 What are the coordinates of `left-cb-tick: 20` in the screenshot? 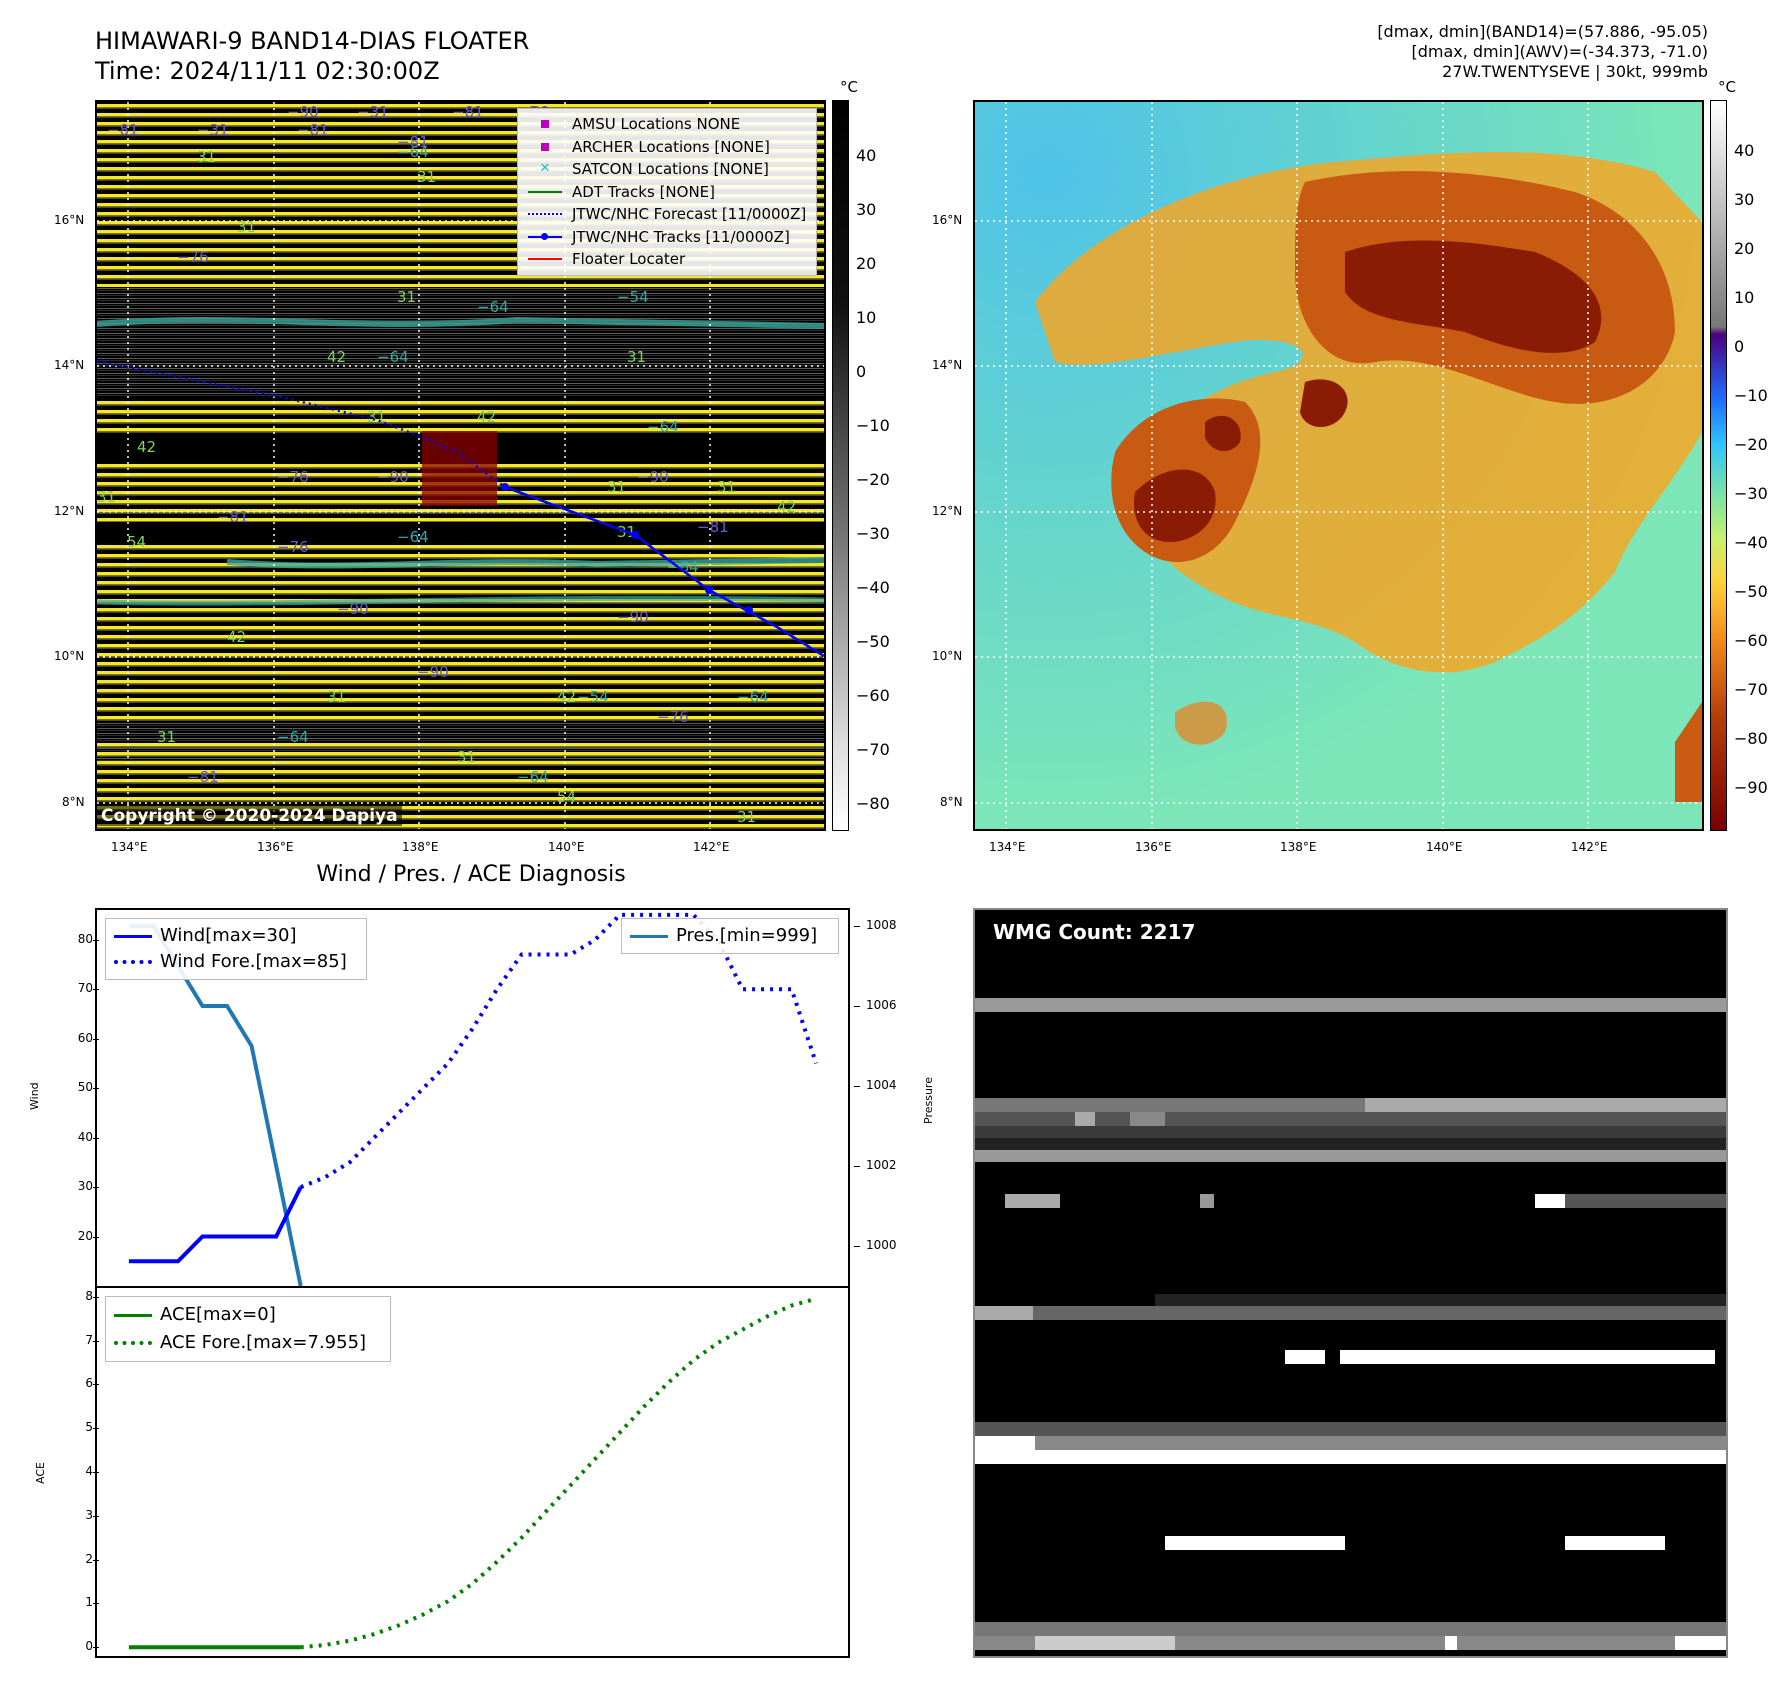 It's located at (866, 263).